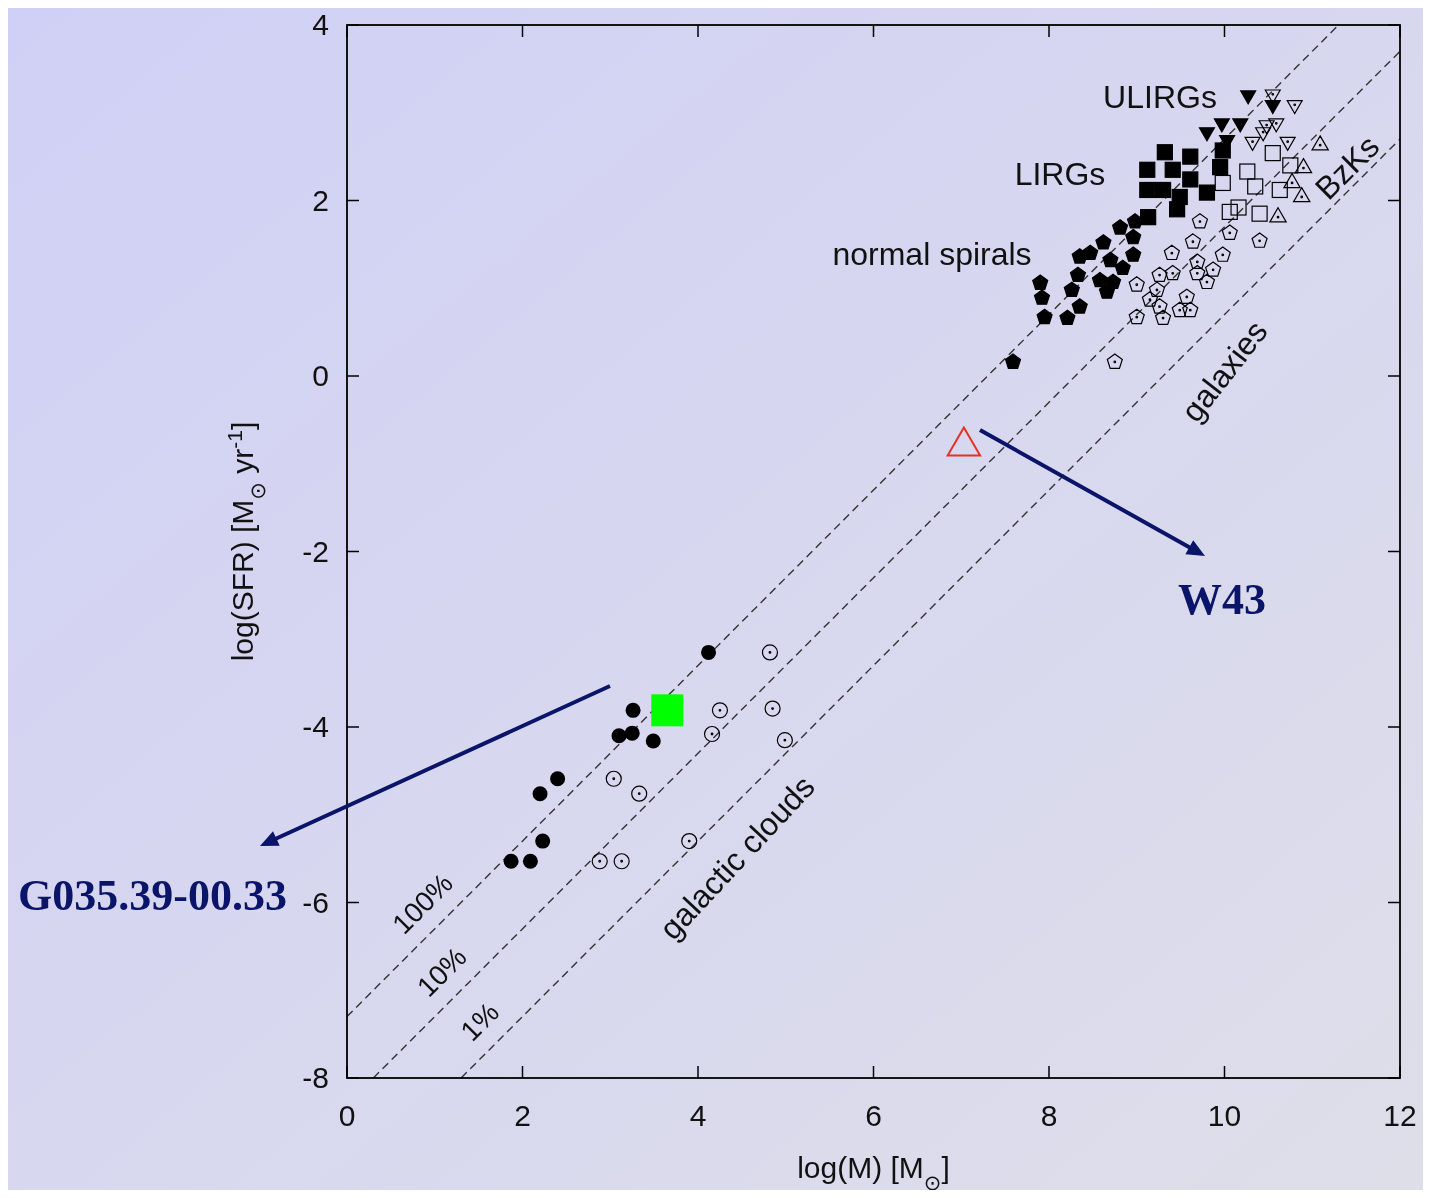 The image size is (1431, 1198). Describe the element at coordinates (873, 1115) in the screenshot. I see `x-tick-label: 6` at that location.